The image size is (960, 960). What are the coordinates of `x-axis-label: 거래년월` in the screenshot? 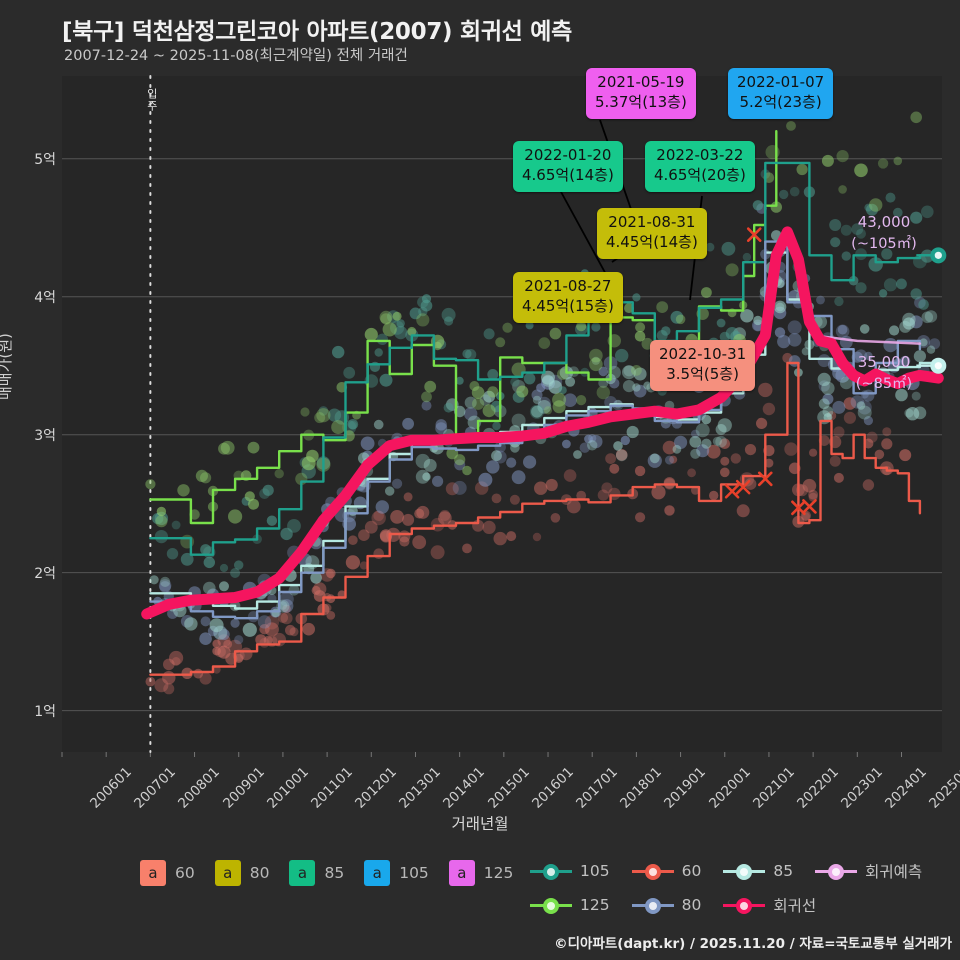 It's located at (480, 824).